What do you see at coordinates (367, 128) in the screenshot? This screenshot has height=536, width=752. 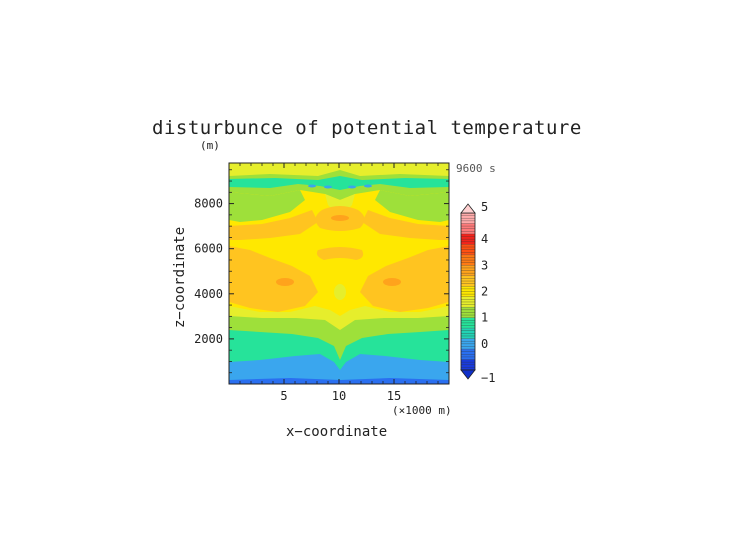 I see `chart-title: disturbunce of potential temperature` at bounding box center [367, 128].